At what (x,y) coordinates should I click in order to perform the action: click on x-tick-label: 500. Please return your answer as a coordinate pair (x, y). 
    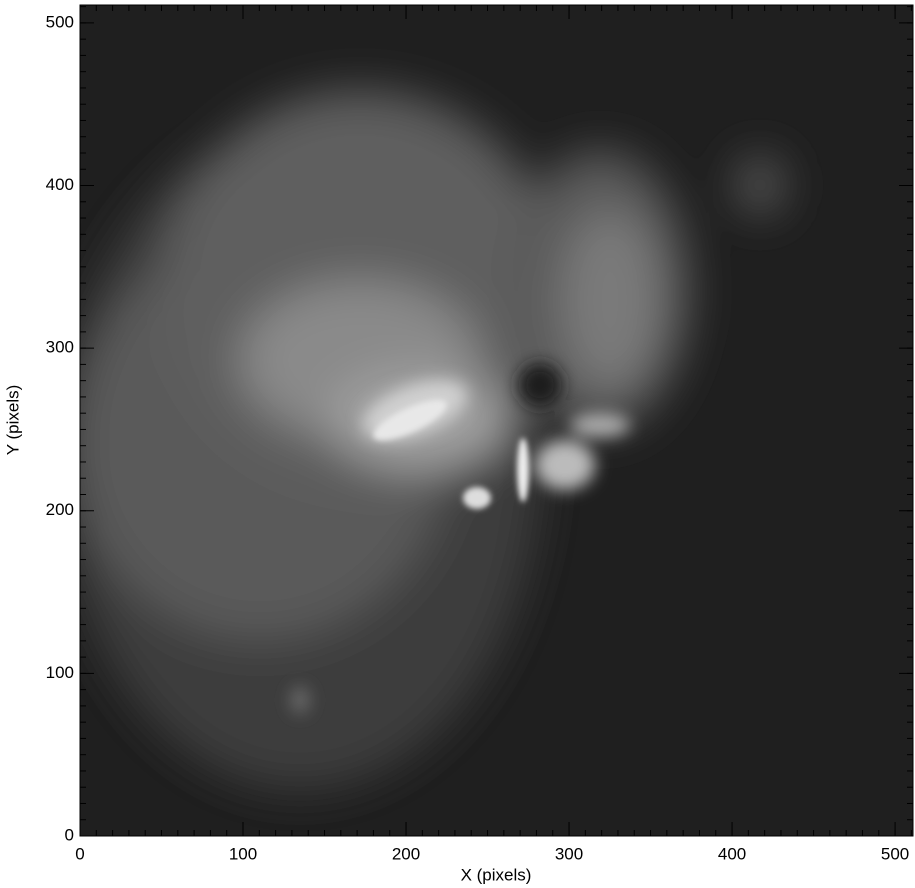
    Looking at the image, I should click on (895, 853).